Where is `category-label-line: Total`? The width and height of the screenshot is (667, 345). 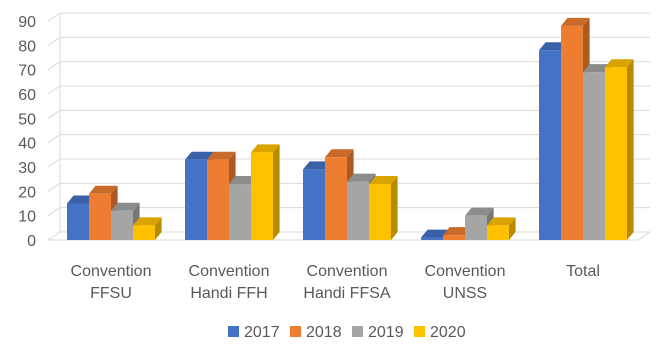
category-label-line: Total is located at coordinates (583, 271).